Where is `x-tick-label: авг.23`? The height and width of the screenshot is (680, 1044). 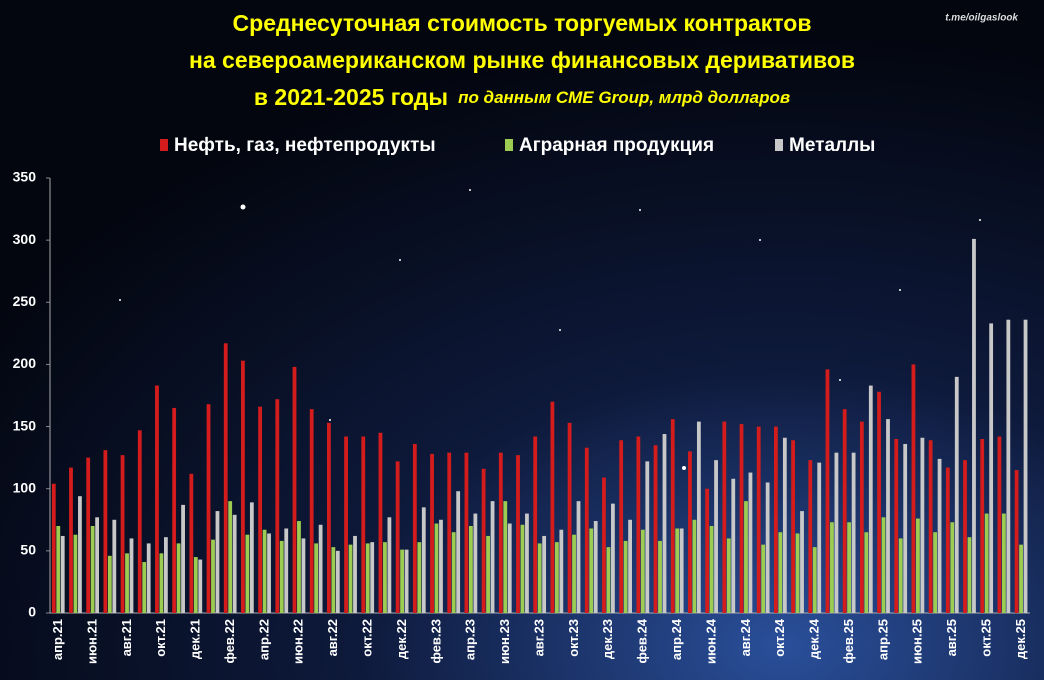 x-tick-label: авг.23 is located at coordinates (538, 637).